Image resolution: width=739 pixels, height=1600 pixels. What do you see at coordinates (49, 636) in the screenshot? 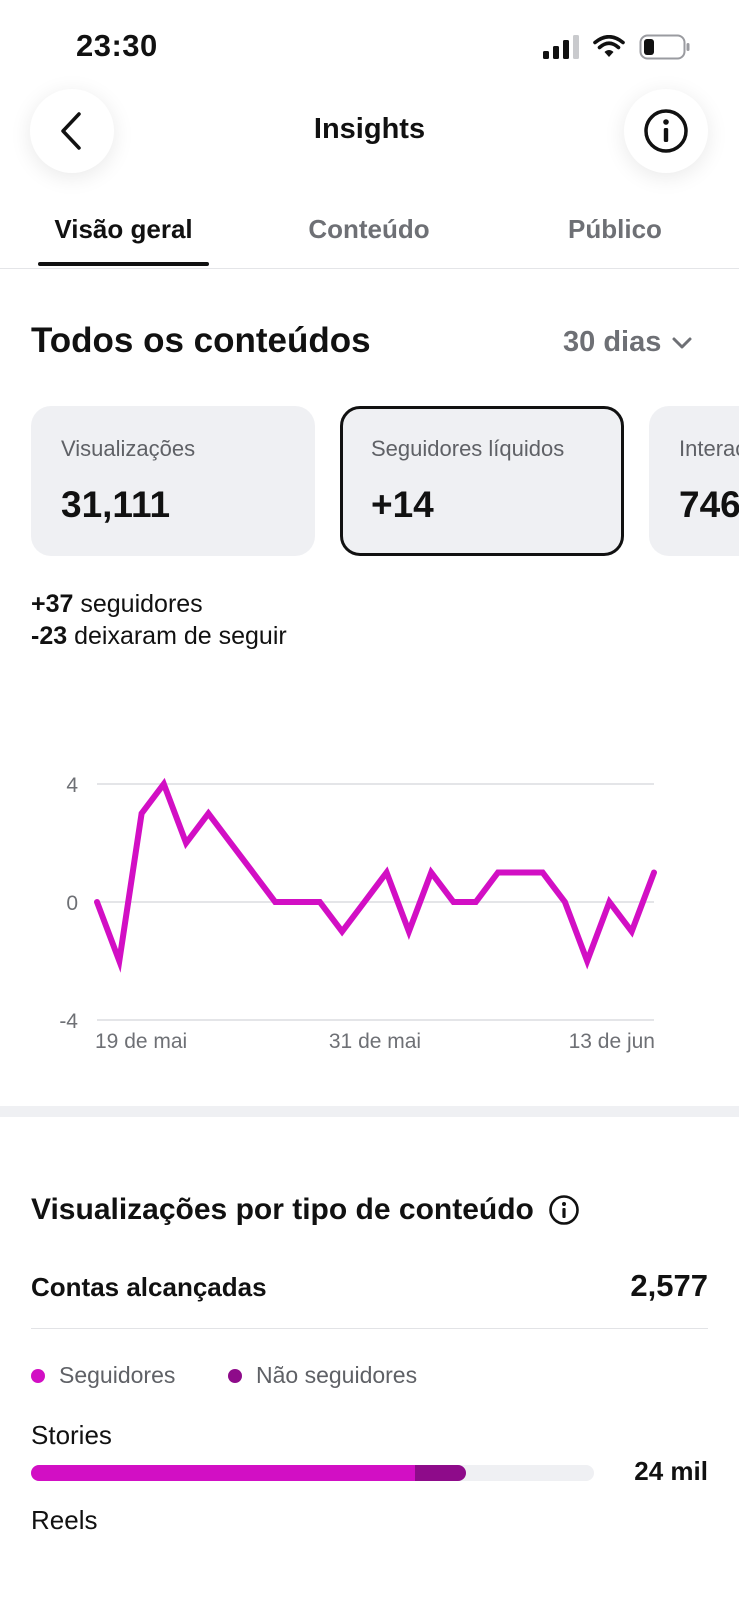
I see `followers-lost-value: -23` at bounding box center [49, 636].